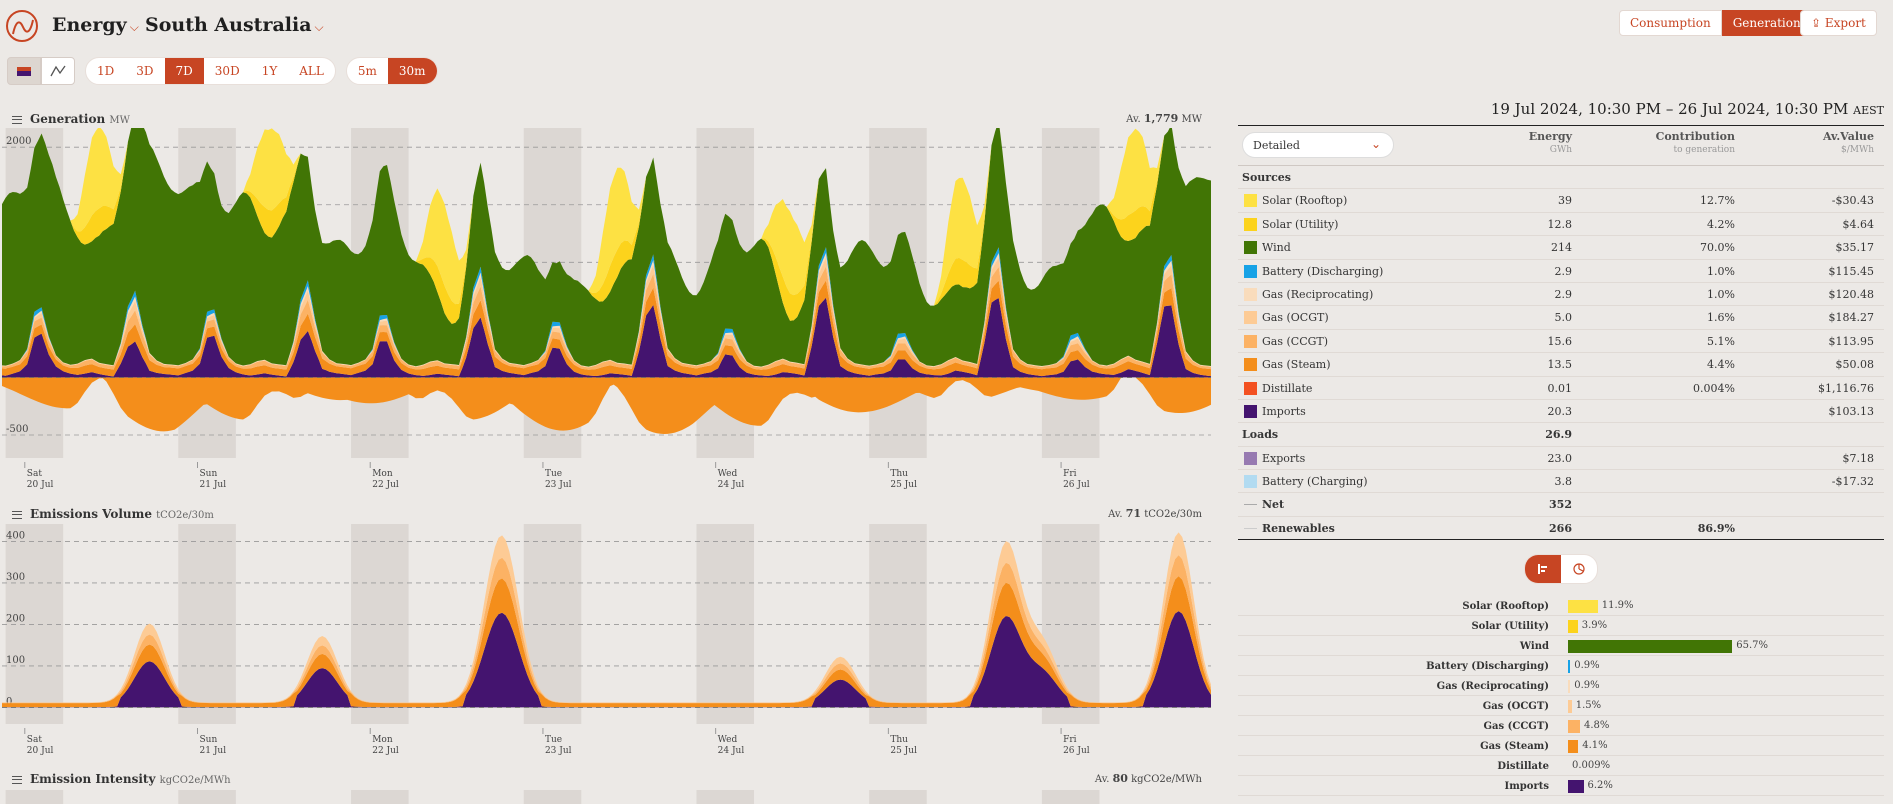 This screenshot has height=804, width=1893. Describe the element at coordinates (1076, 485) in the screenshot. I see `date-label: 26 Jul` at that location.